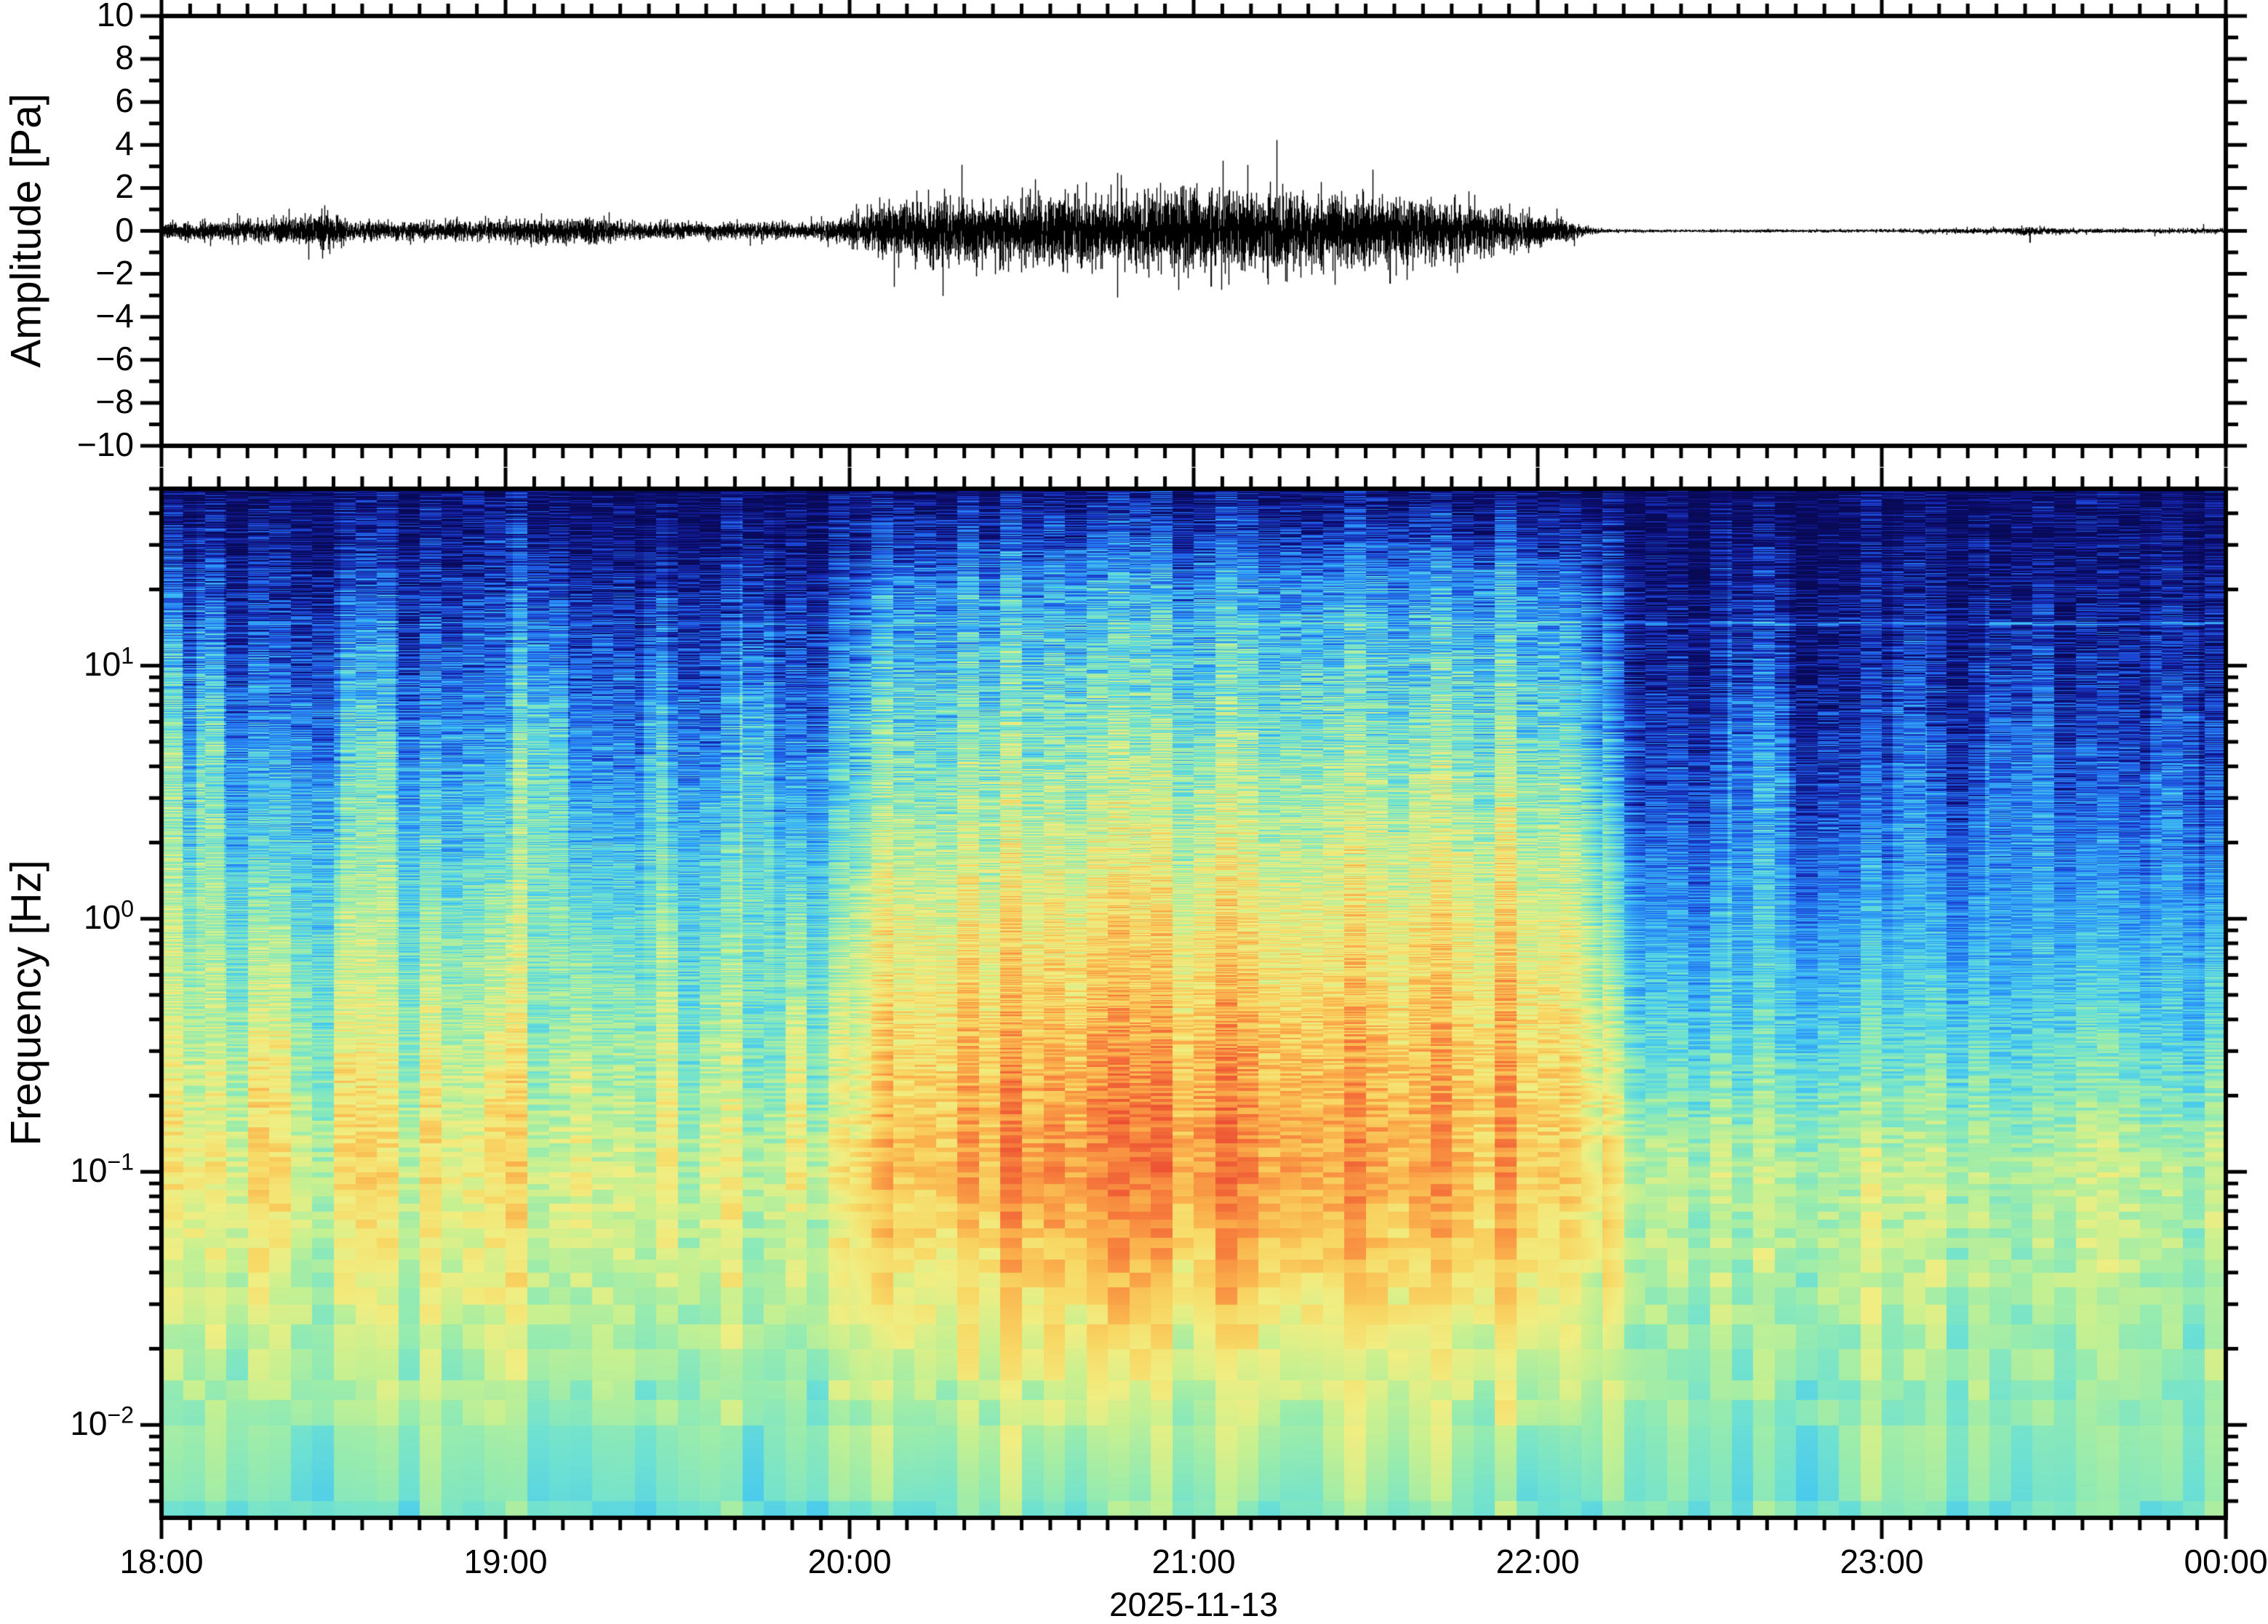  Describe the element at coordinates (109, 916) in the screenshot. I see `frequency-tick-label: 10⁰` at that location.